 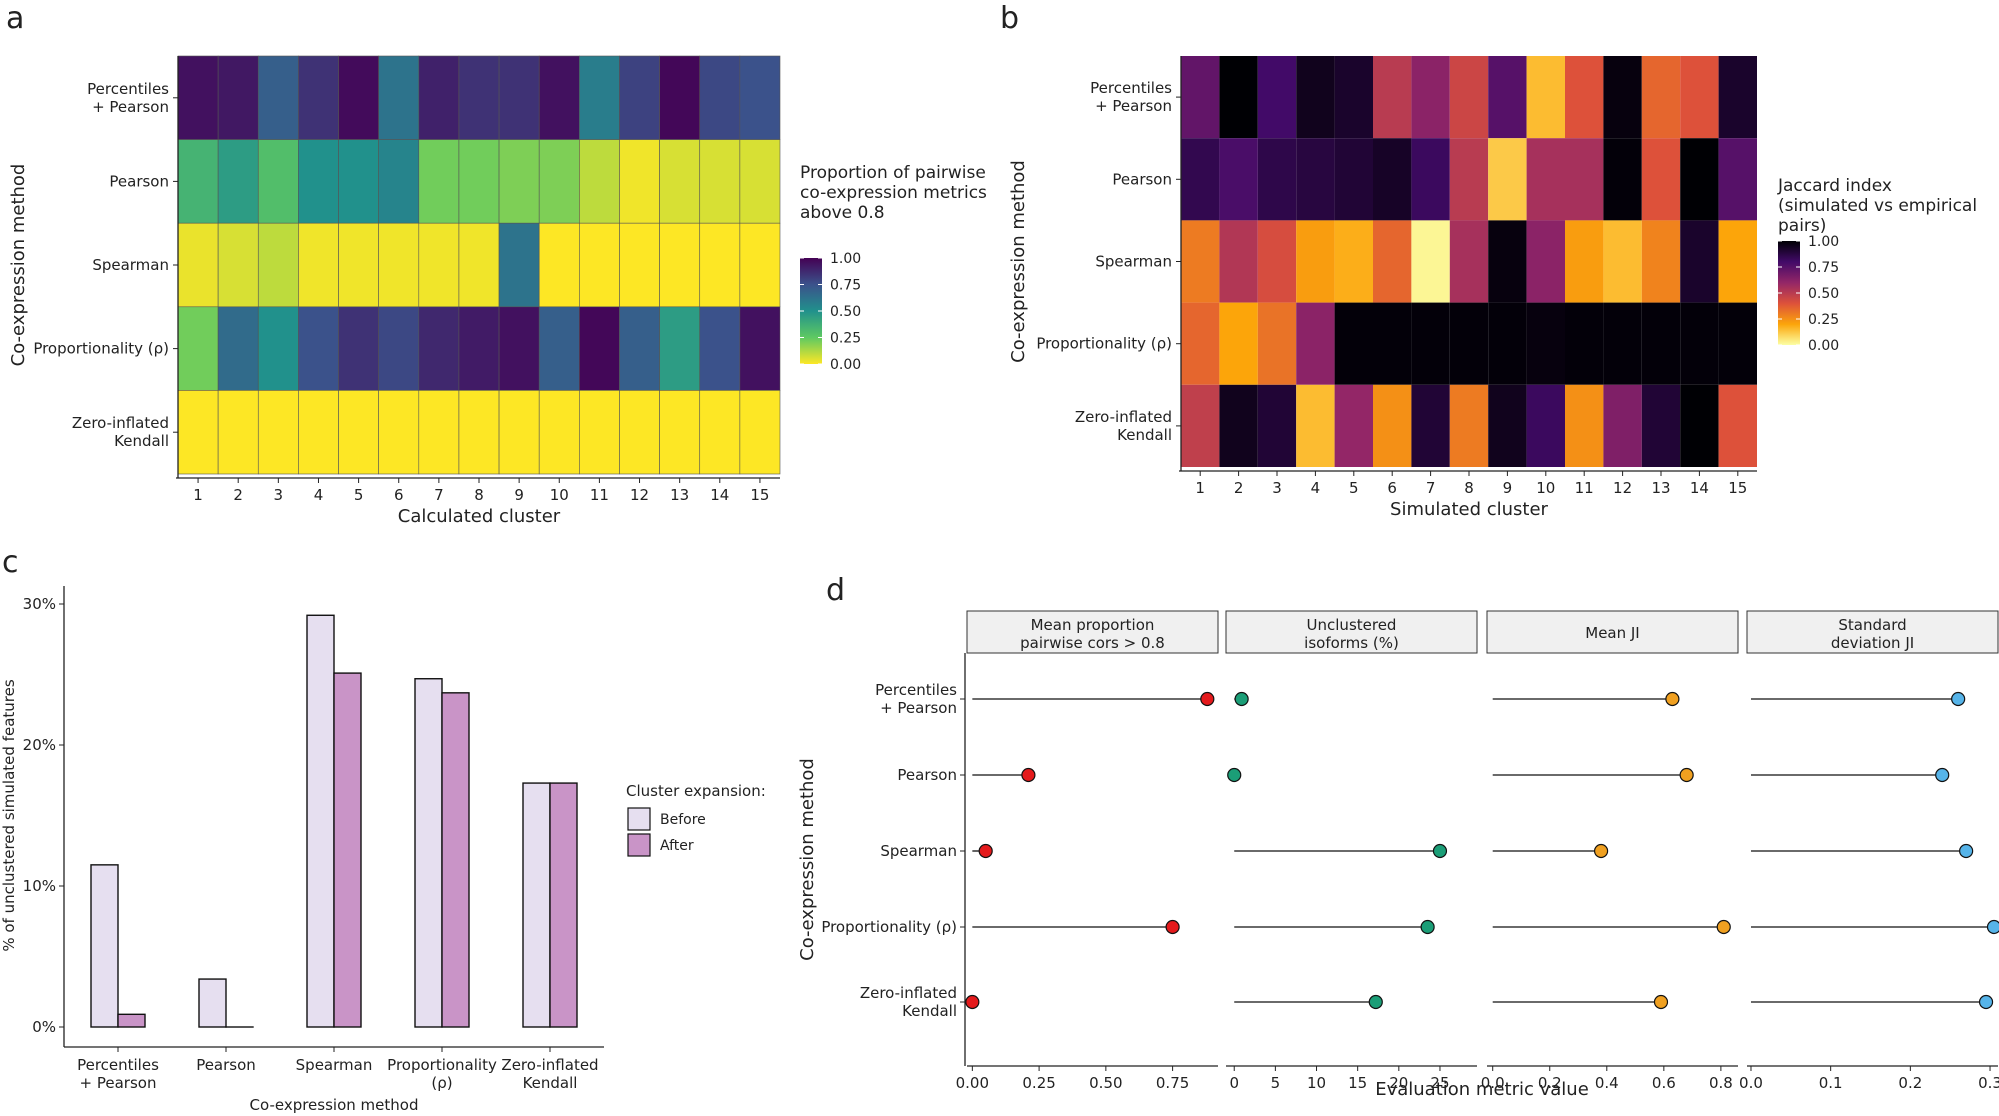 I want to click on x-tick-label: 2, so click(x=238, y=495).